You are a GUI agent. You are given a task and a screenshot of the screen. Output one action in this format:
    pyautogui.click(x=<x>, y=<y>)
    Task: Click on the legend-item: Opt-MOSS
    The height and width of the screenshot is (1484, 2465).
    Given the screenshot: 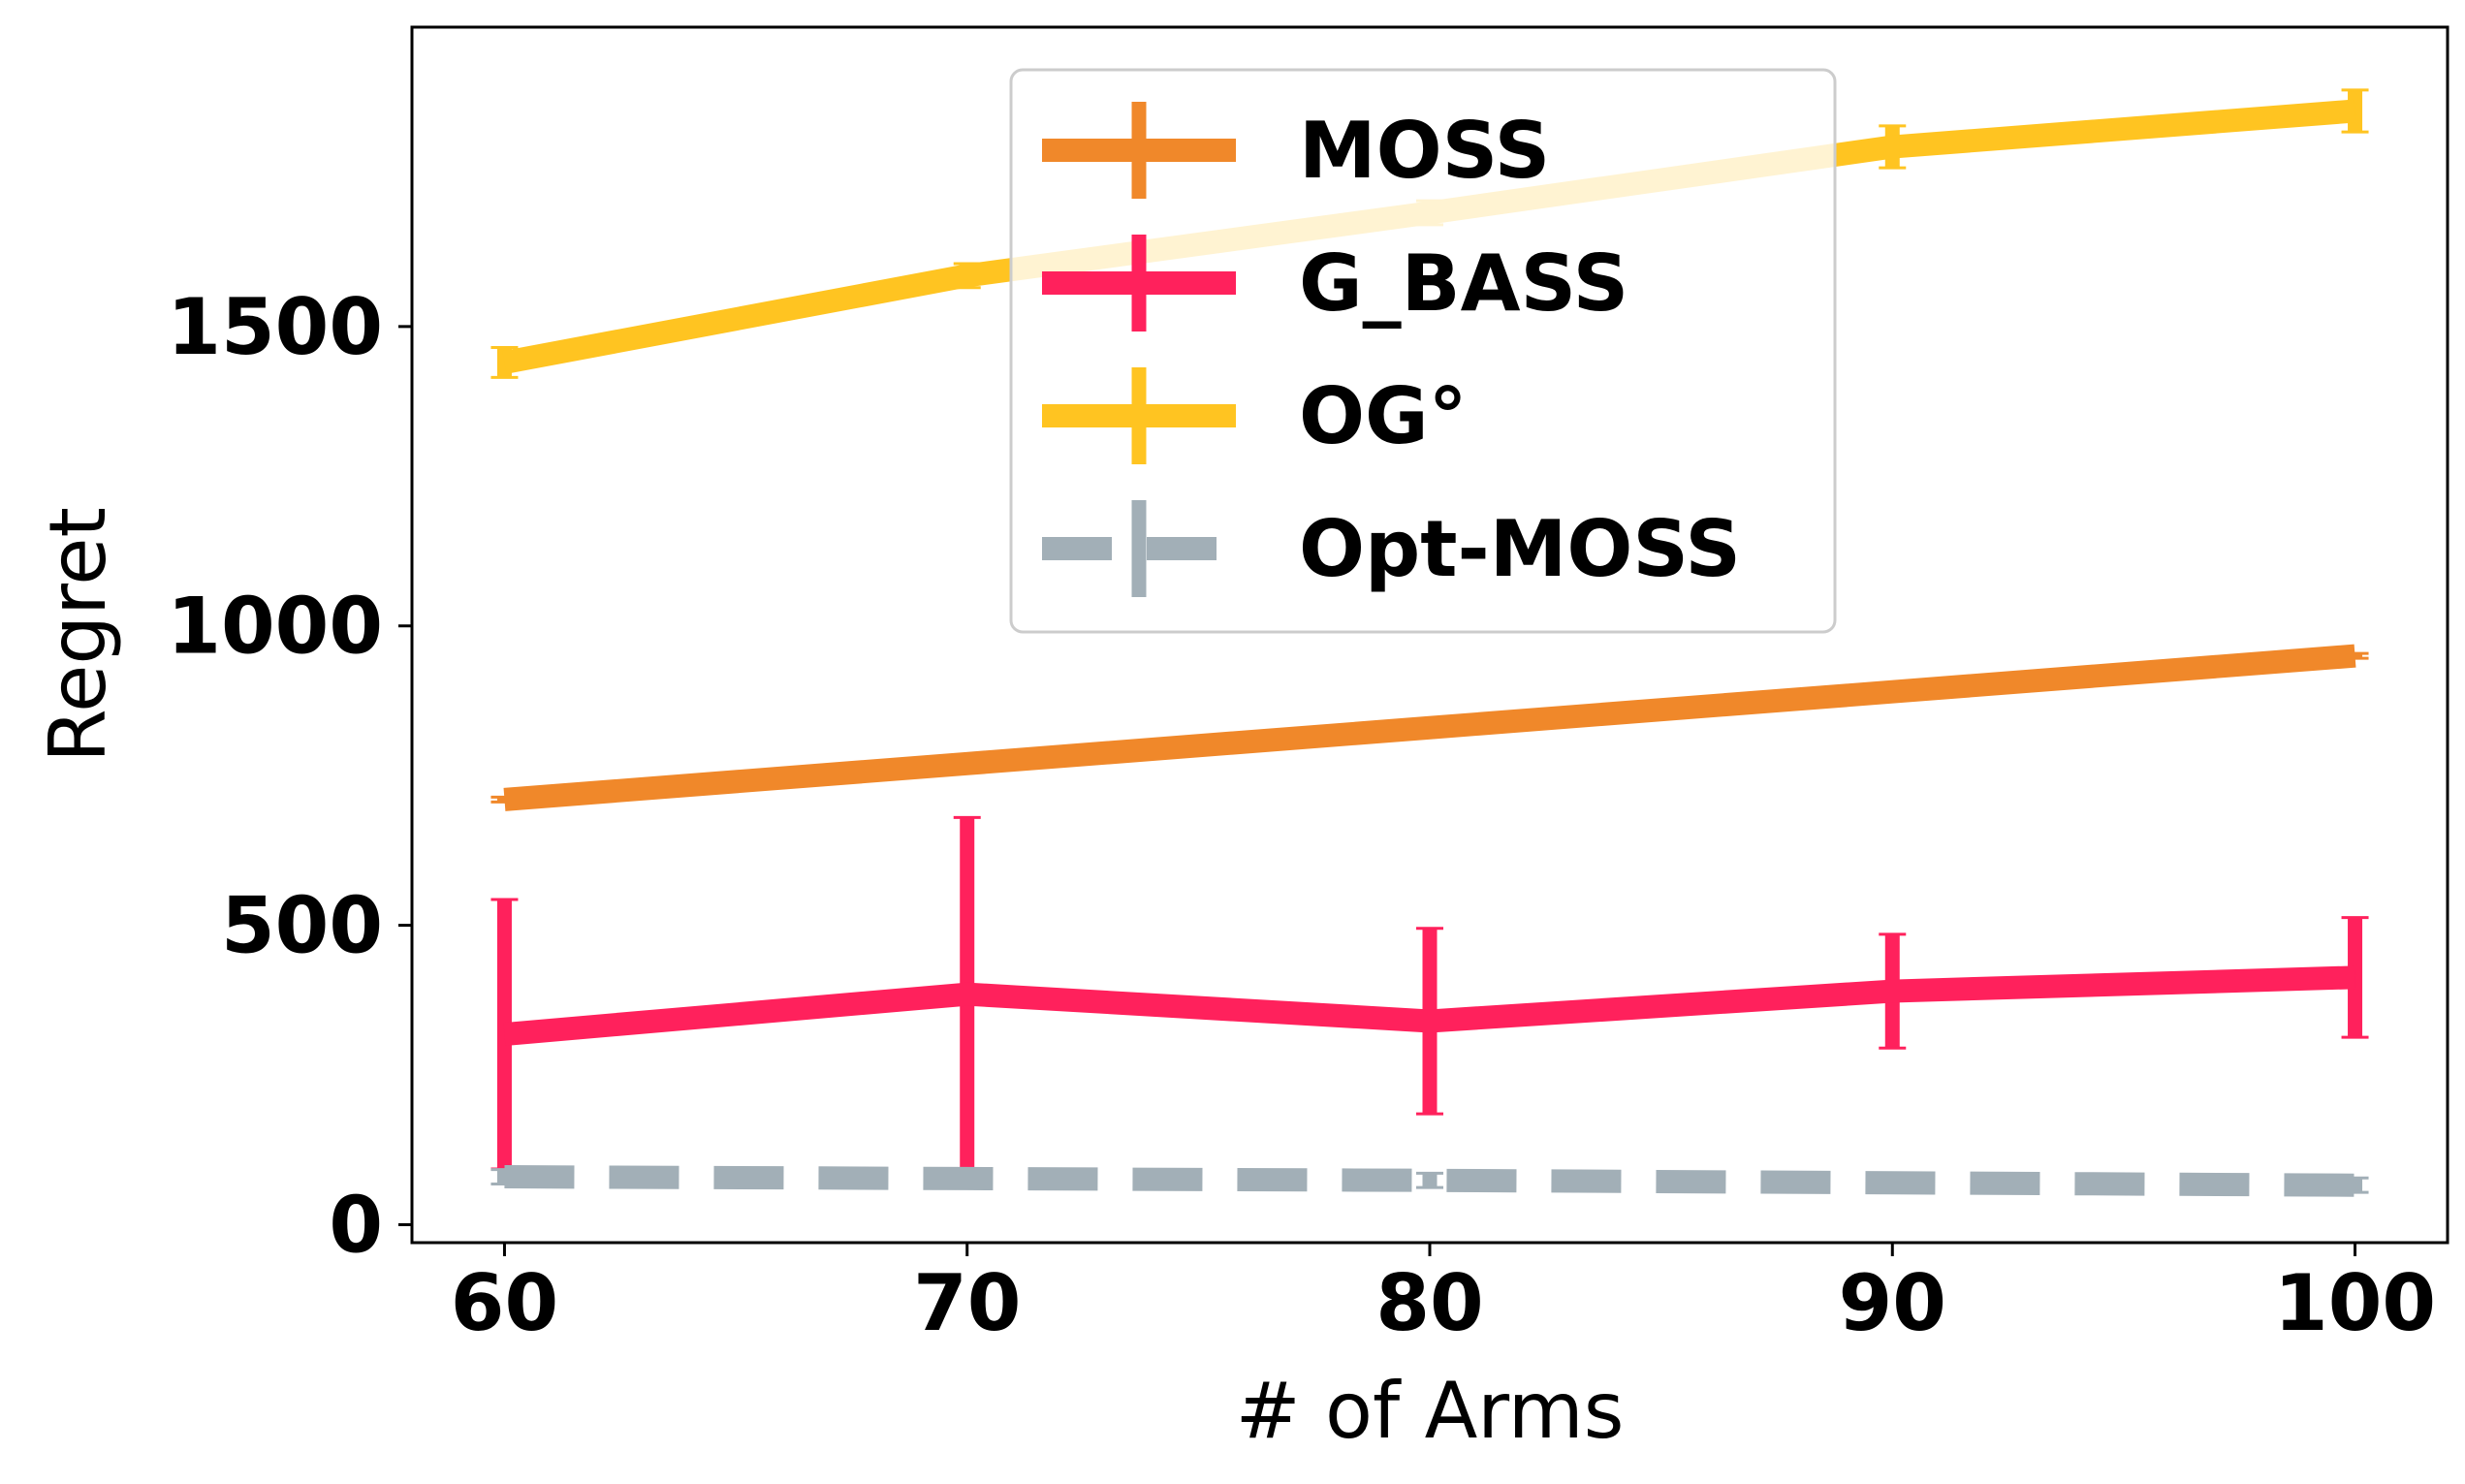 What is the action you would take?
    pyautogui.click(x=1391, y=548)
    